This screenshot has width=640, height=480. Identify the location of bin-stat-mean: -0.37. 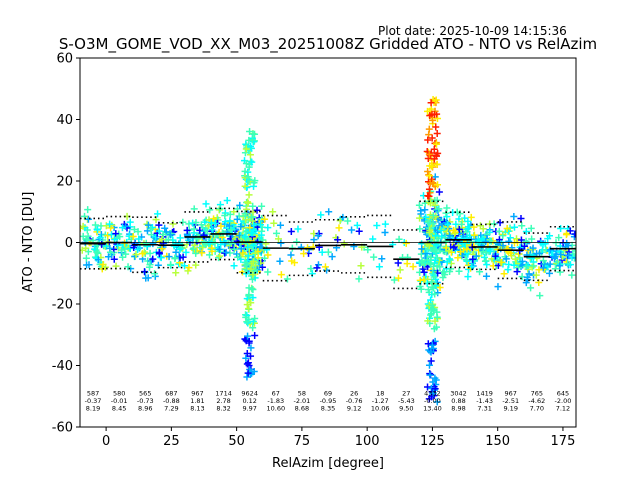
(93, 401).